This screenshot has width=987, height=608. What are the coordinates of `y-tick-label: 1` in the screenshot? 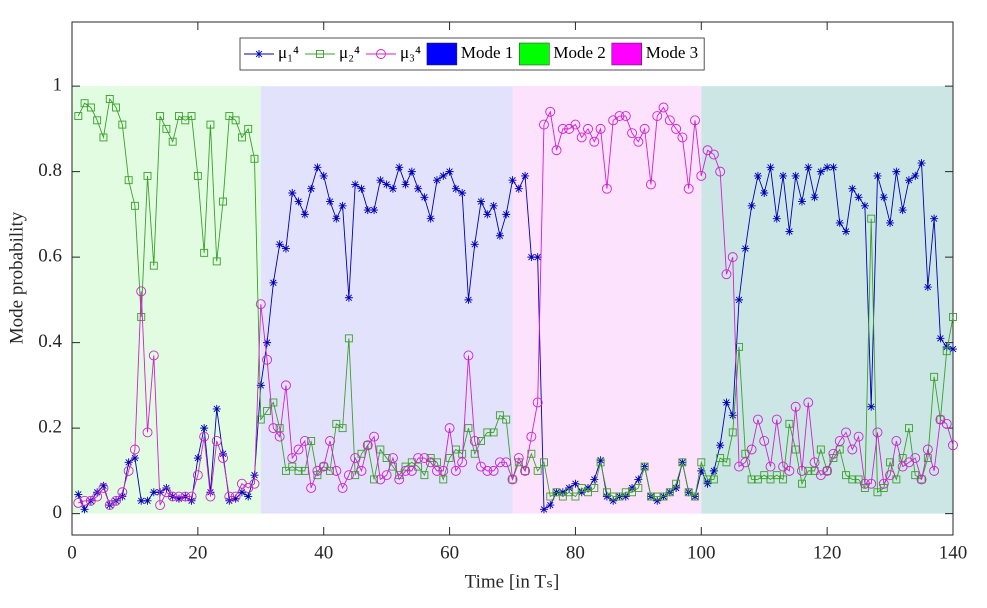 It's located at (58, 84).